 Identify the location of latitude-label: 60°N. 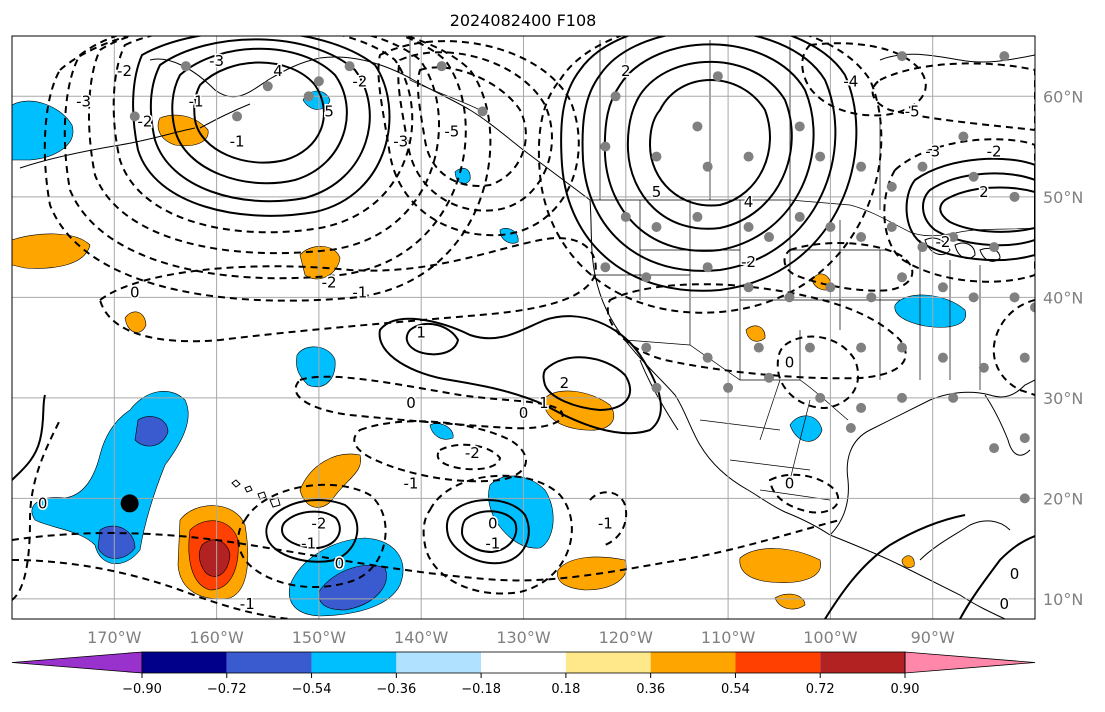
(1063, 96).